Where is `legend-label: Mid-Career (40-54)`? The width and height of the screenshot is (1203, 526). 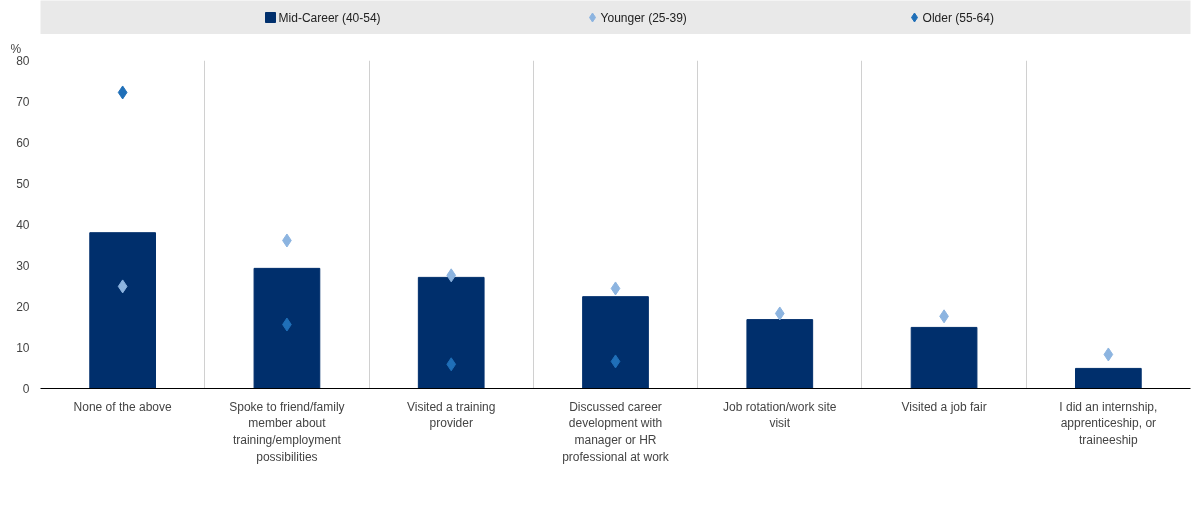 legend-label: Mid-Career (40-54) is located at coordinates (329, 17).